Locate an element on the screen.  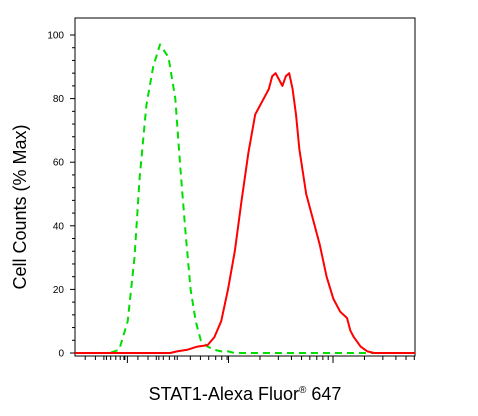
x-axis-label-suffix: 647 is located at coordinates (323, 394).